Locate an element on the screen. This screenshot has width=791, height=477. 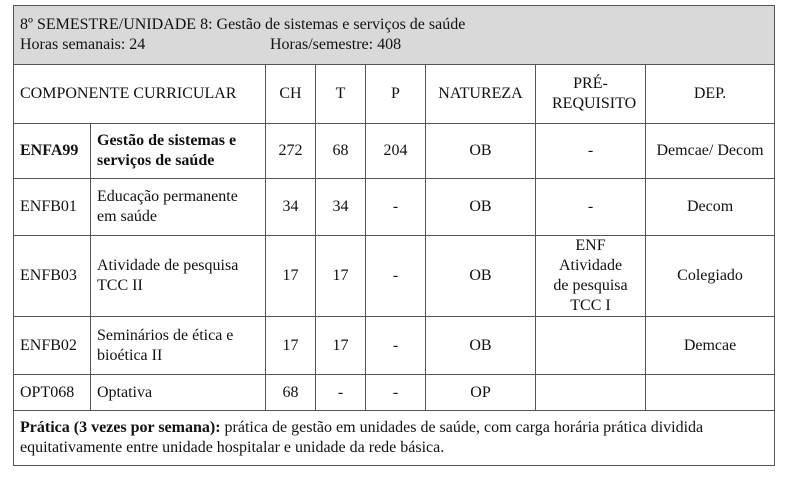
weekly-hours: Horas semanais: 24 is located at coordinates (83, 44).